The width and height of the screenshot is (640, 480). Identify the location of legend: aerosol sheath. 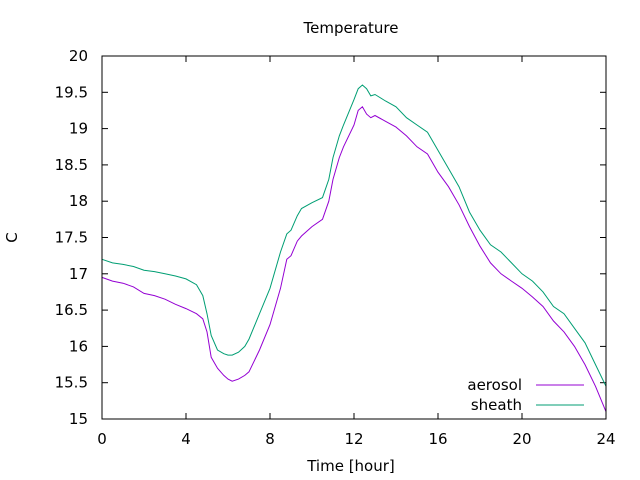
(525, 395).